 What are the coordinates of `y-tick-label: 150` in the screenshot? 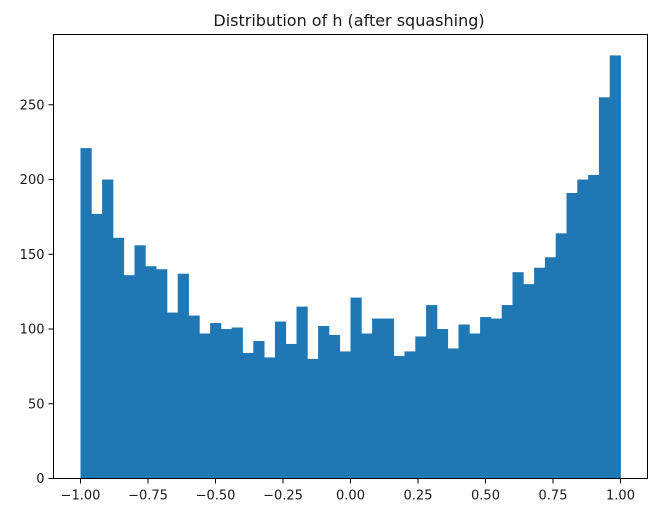 It's located at (32, 255).